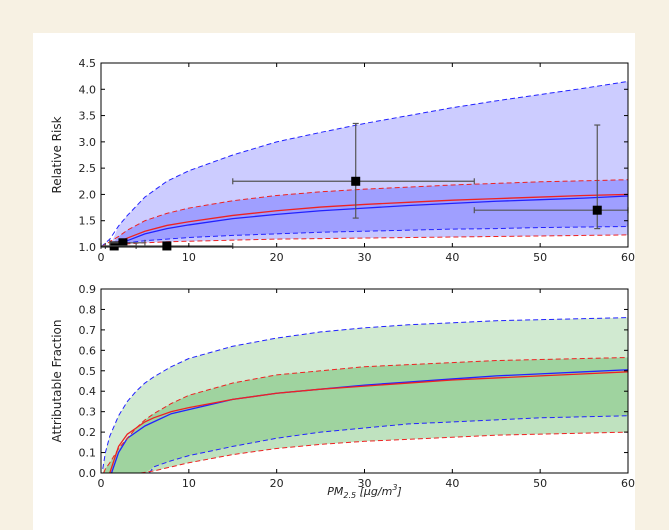  I want to click on y-tick-label: 0.7, so click(88, 330).